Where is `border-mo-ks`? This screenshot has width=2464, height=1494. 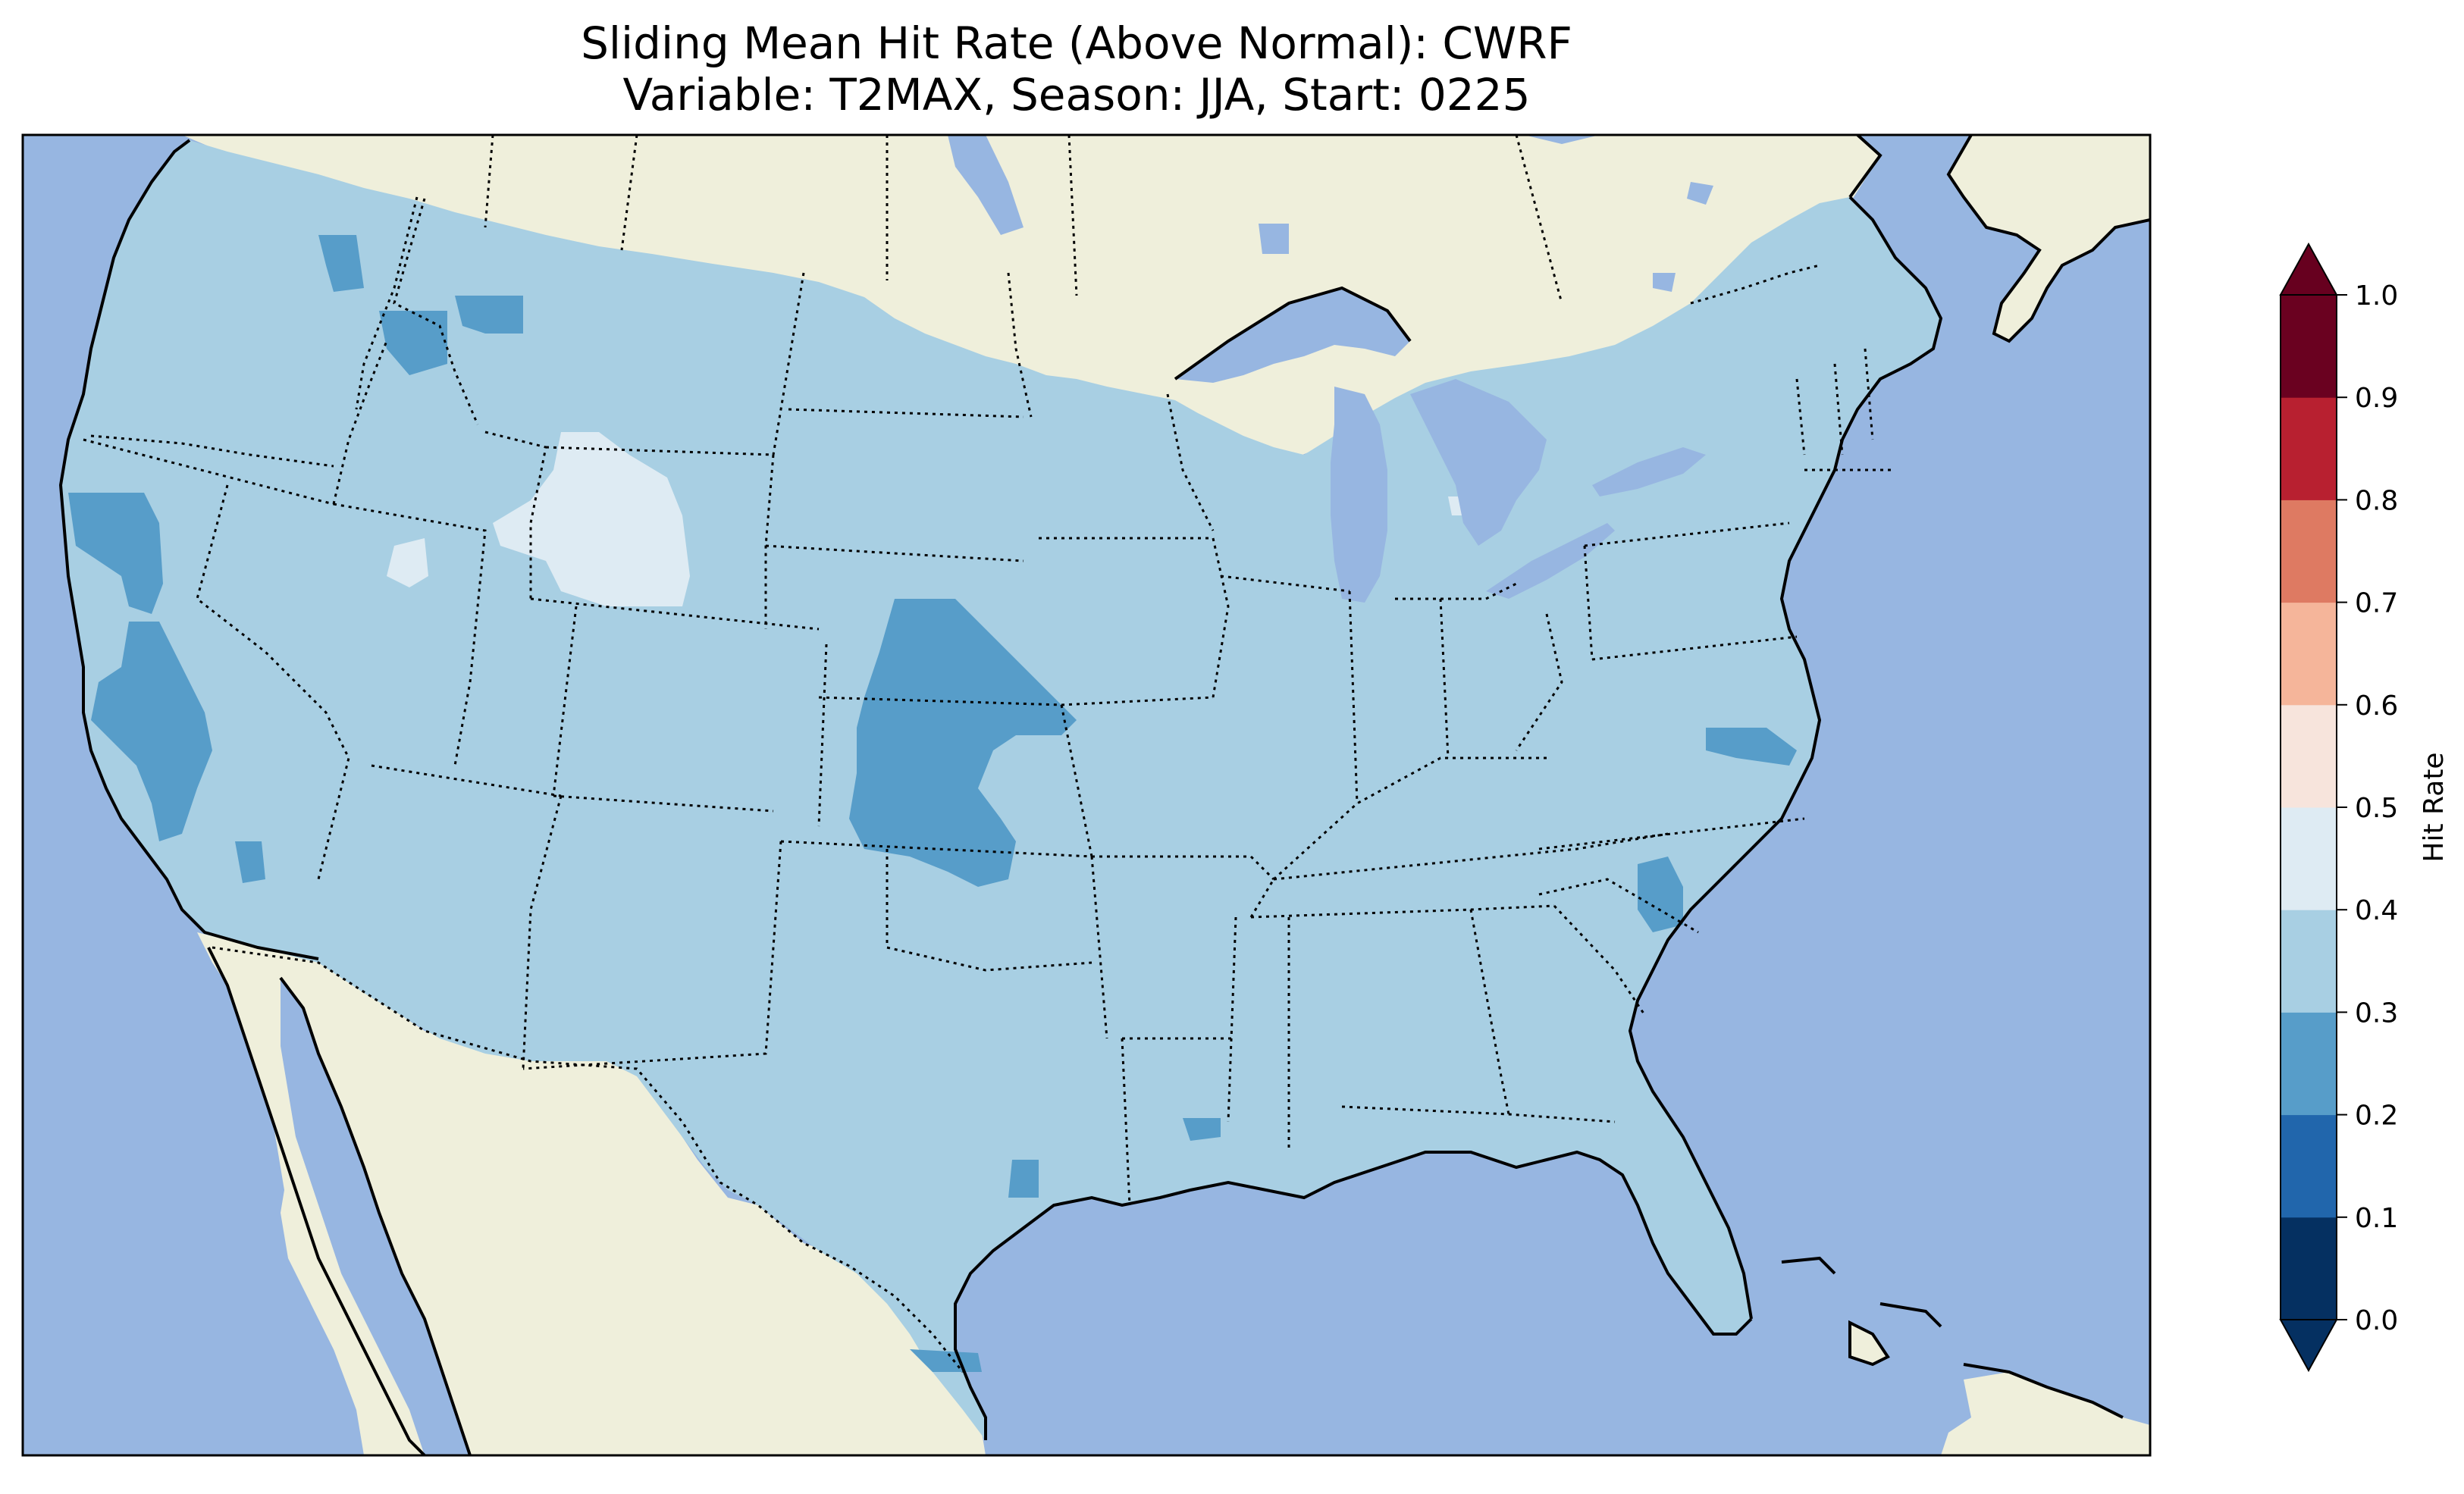 border-mo-ks is located at coordinates (1076, 780).